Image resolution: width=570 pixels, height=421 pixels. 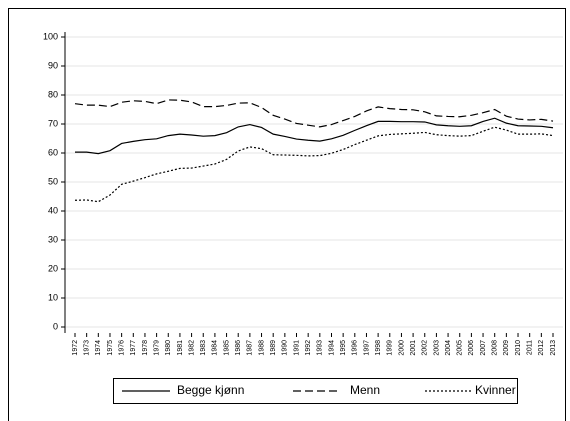 What do you see at coordinates (553, 348) in the screenshot?
I see `x-tick-label: 2013` at bounding box center [553, 348].